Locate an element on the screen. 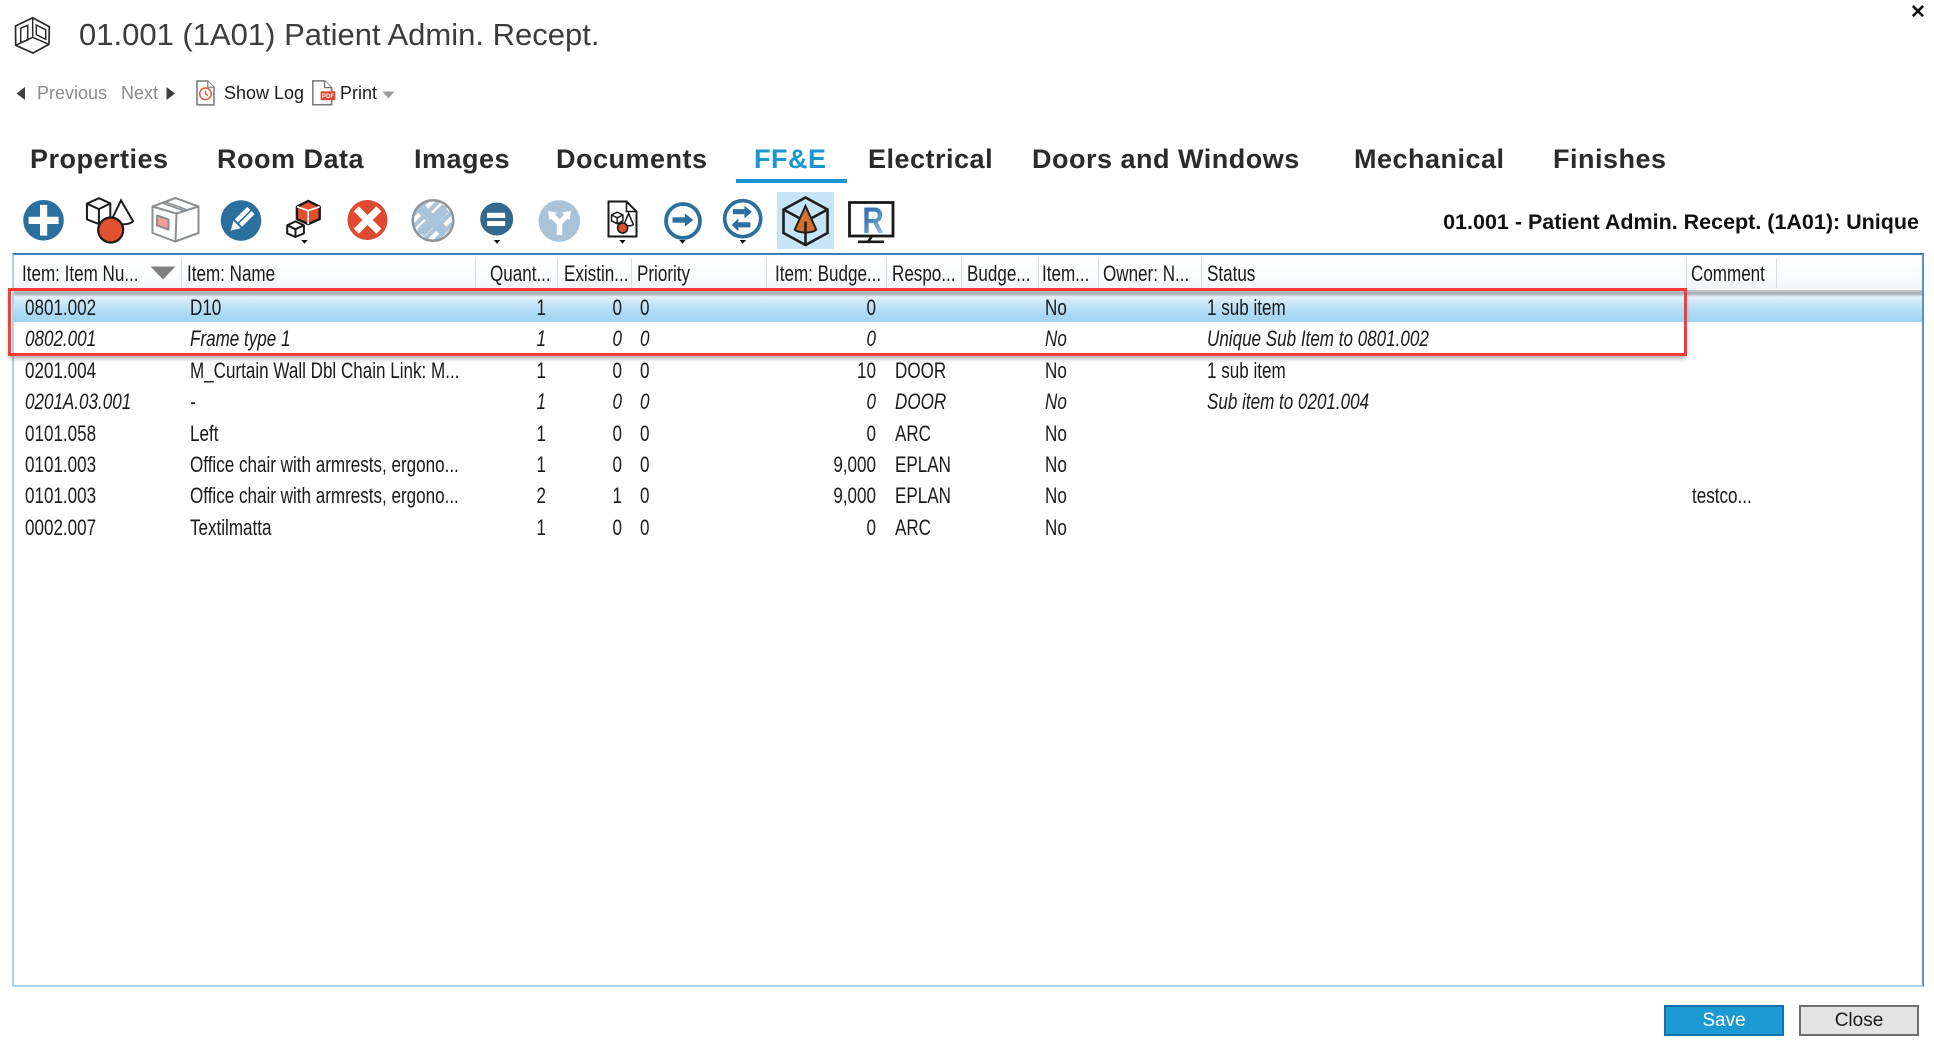 The height and width of the screenshot is (1050, 1934). svg-text: R is located at coordinates (872, 221).